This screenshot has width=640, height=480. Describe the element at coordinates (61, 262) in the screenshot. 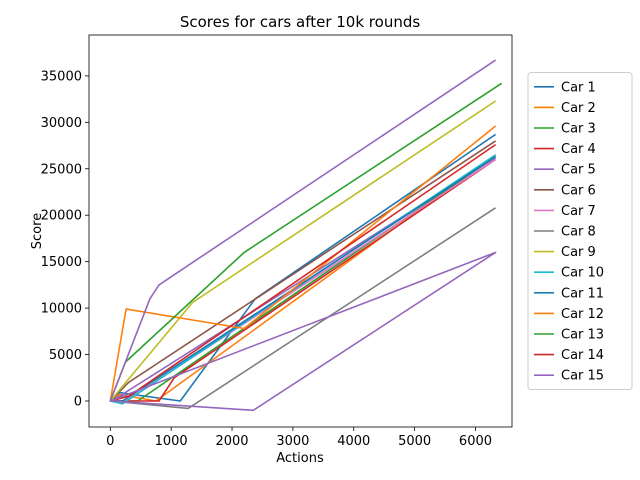

I see `y-tick-label: 15000` at that location.